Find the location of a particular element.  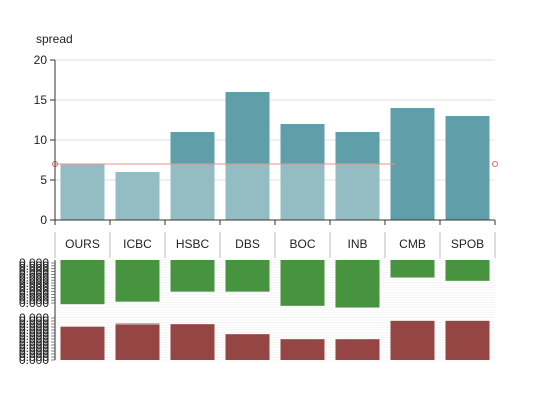

lower-y-tick-label-11: 0.000 is located at coordinates (34, 294).